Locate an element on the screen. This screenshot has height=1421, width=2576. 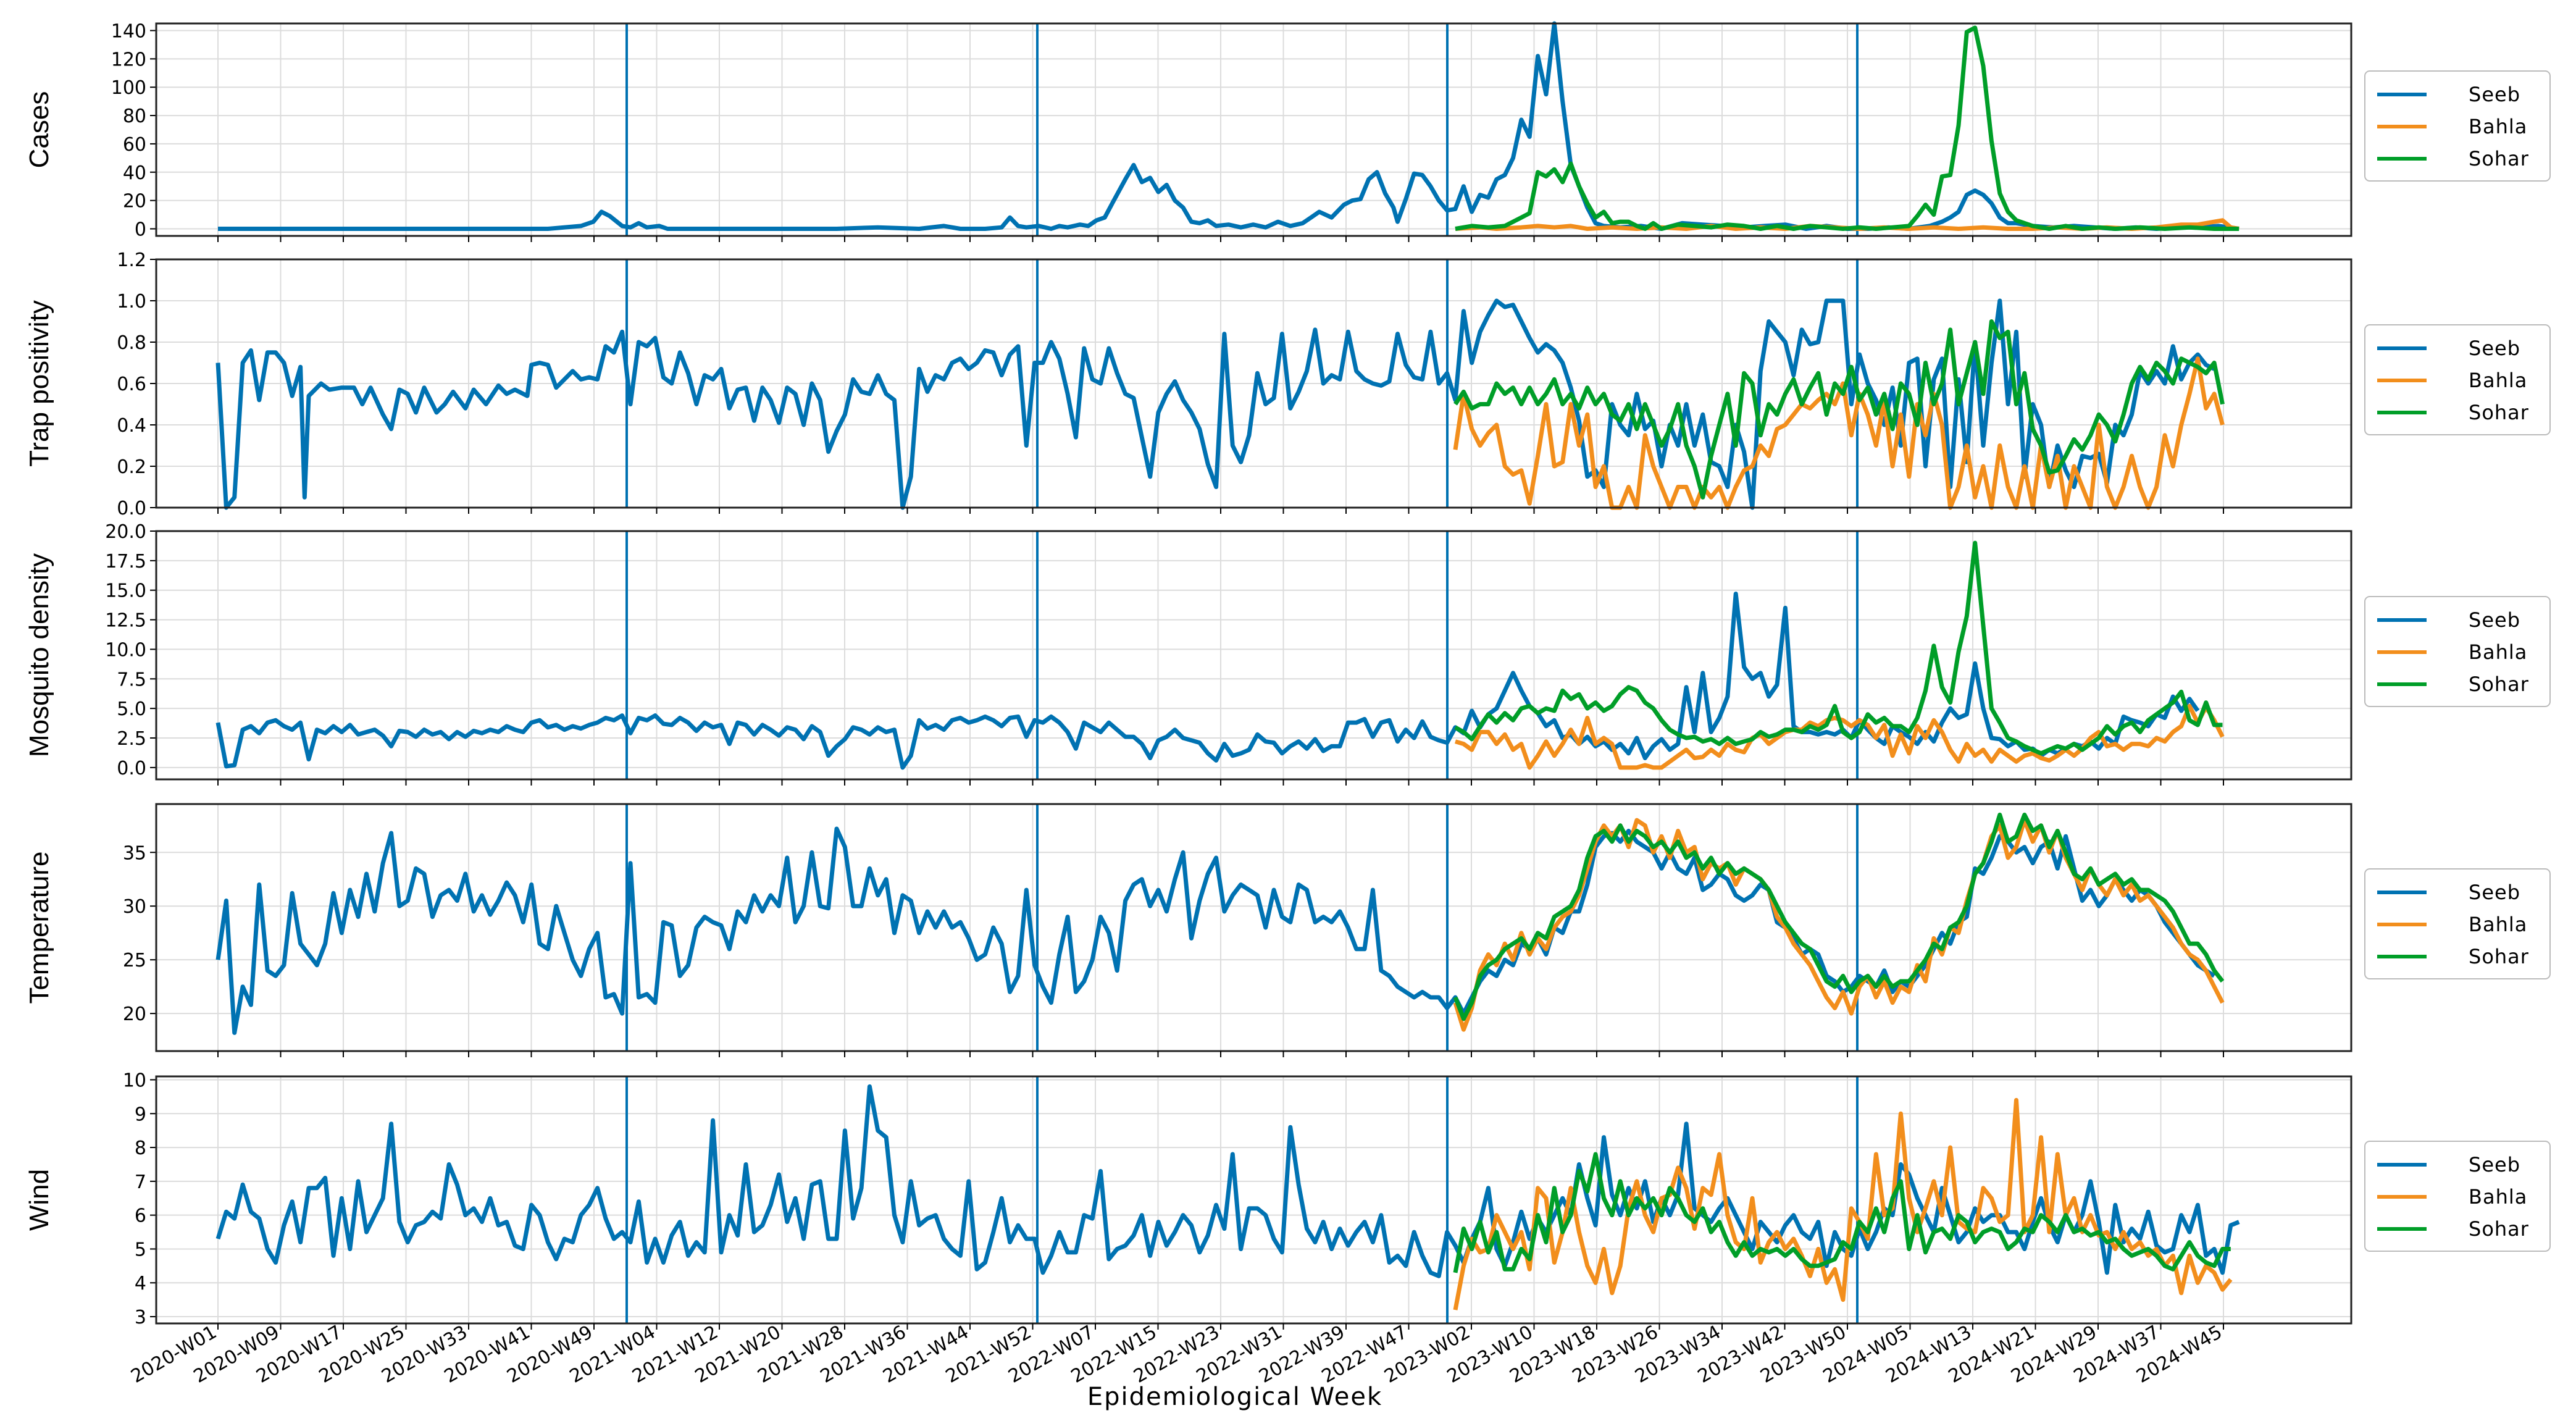
y-tick-label: 8 is located at coordinates (140, 1148).